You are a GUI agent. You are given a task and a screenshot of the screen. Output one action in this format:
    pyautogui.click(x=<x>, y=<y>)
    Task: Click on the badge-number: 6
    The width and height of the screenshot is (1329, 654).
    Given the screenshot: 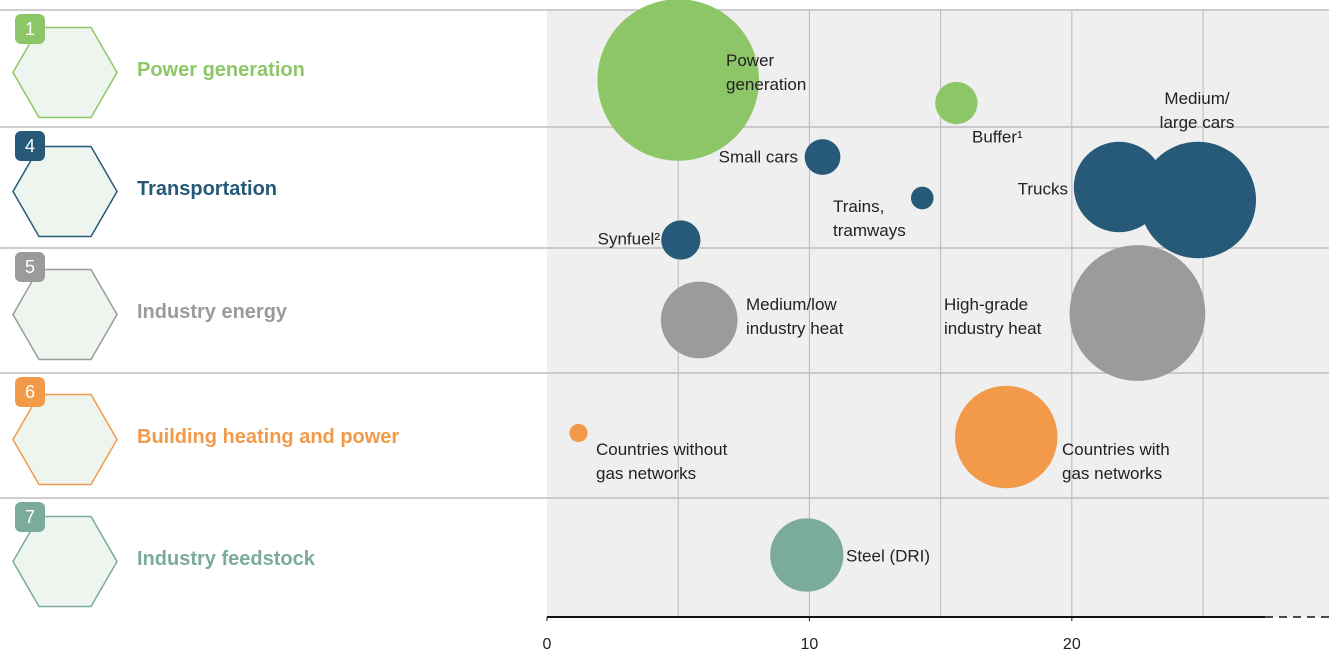 What is the action you would take?
    pyautogui.click(x=30, y=392)
    